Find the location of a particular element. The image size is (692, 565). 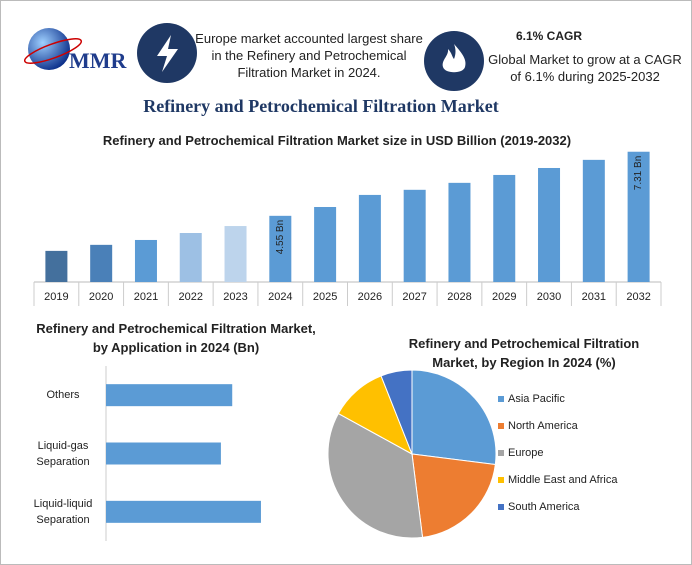

x-tick-label: 2030 is located at coordinates (549, 297).